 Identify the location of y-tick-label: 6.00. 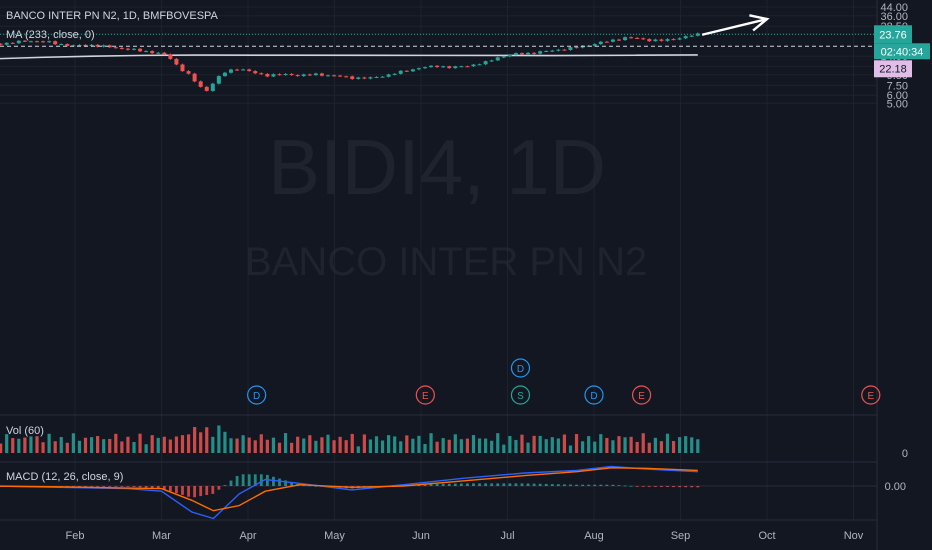
(897, 96).